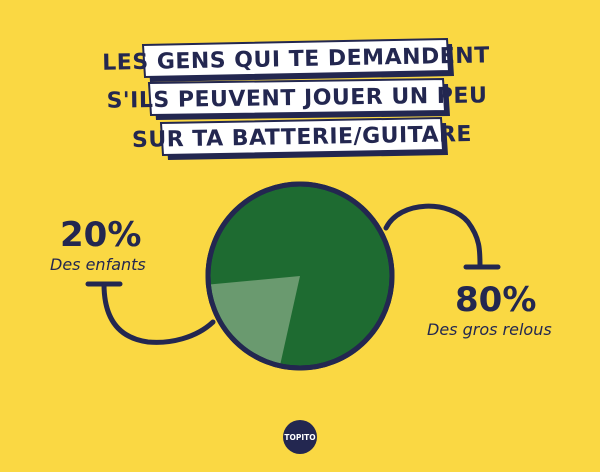  Describe the element at coordinates (489, 329) in the screenshot. I see `slice-label-relous: Des gros relous` at that location.